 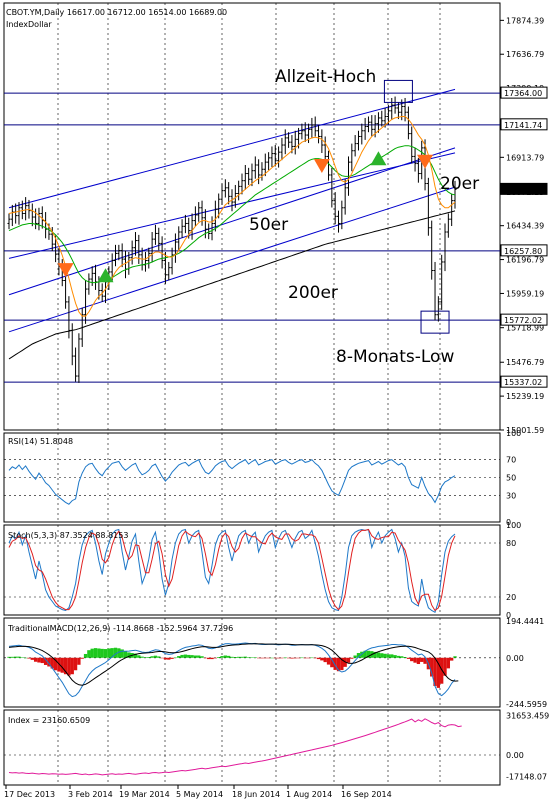 What do you see at coordinates (366, 794) in the screenshot?
I see `x-tick-label: 16 Sep 2014` at bounding box center [366, 794].